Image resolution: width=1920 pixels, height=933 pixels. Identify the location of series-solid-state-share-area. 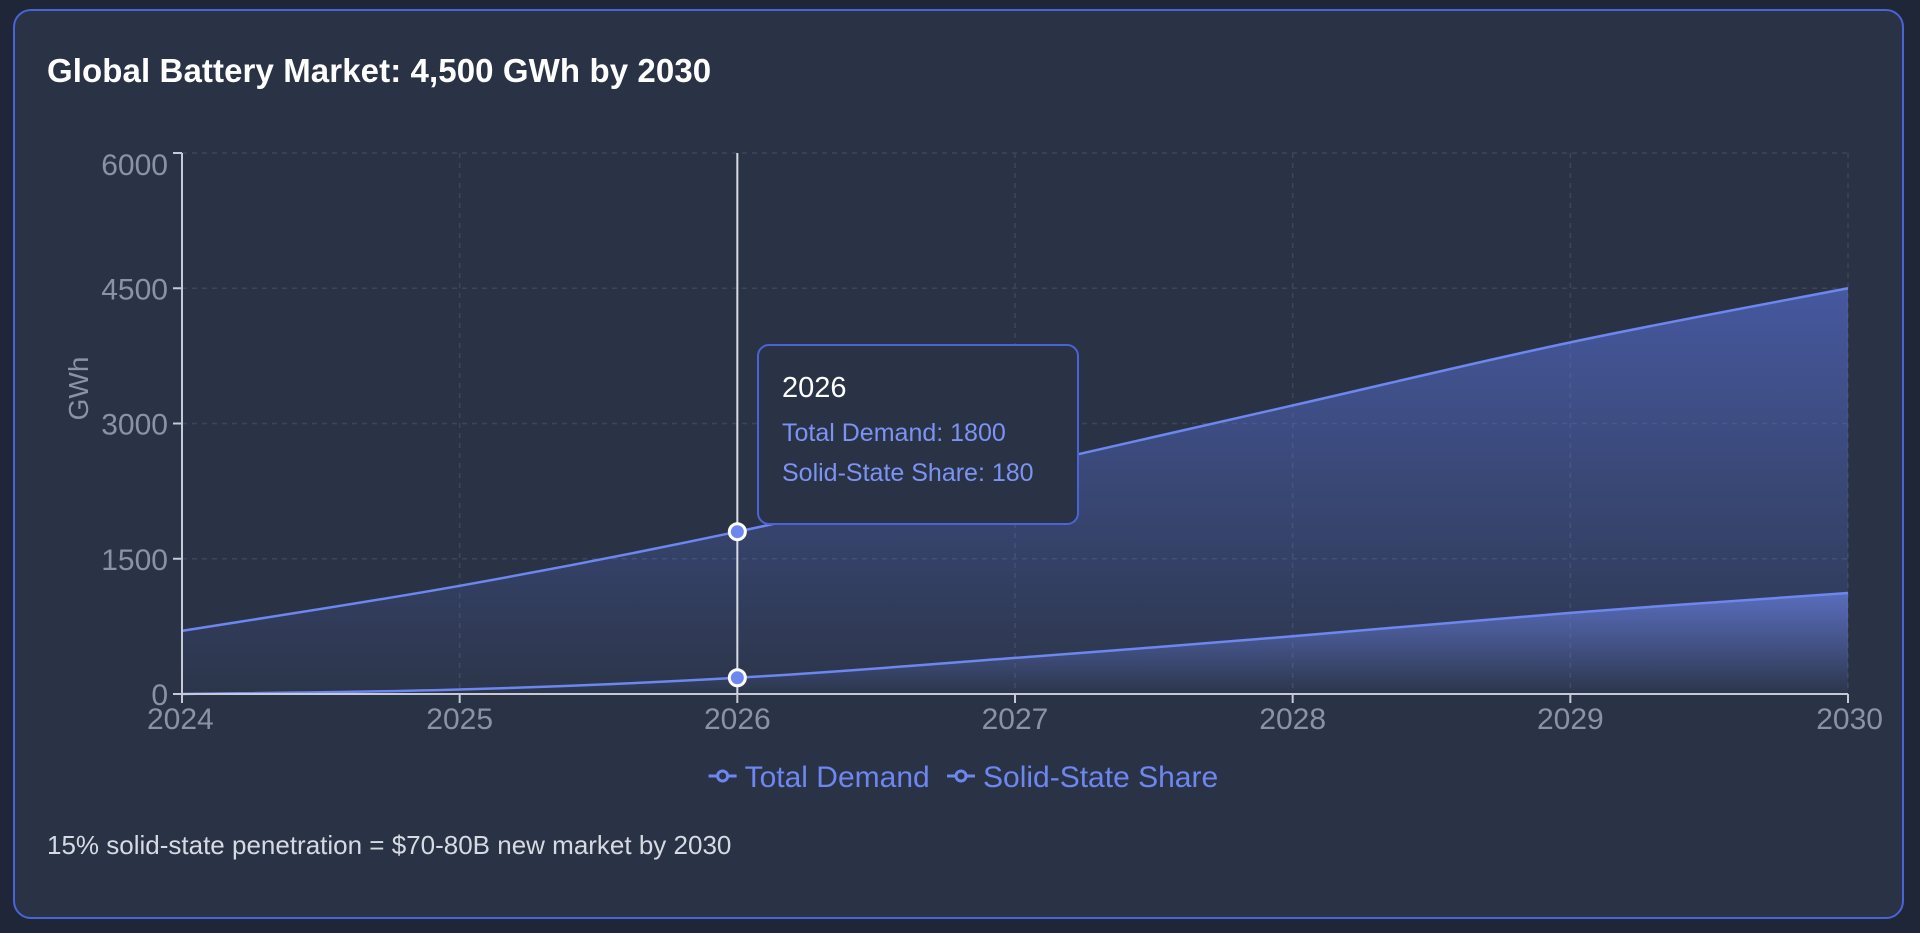
(1015, 643).